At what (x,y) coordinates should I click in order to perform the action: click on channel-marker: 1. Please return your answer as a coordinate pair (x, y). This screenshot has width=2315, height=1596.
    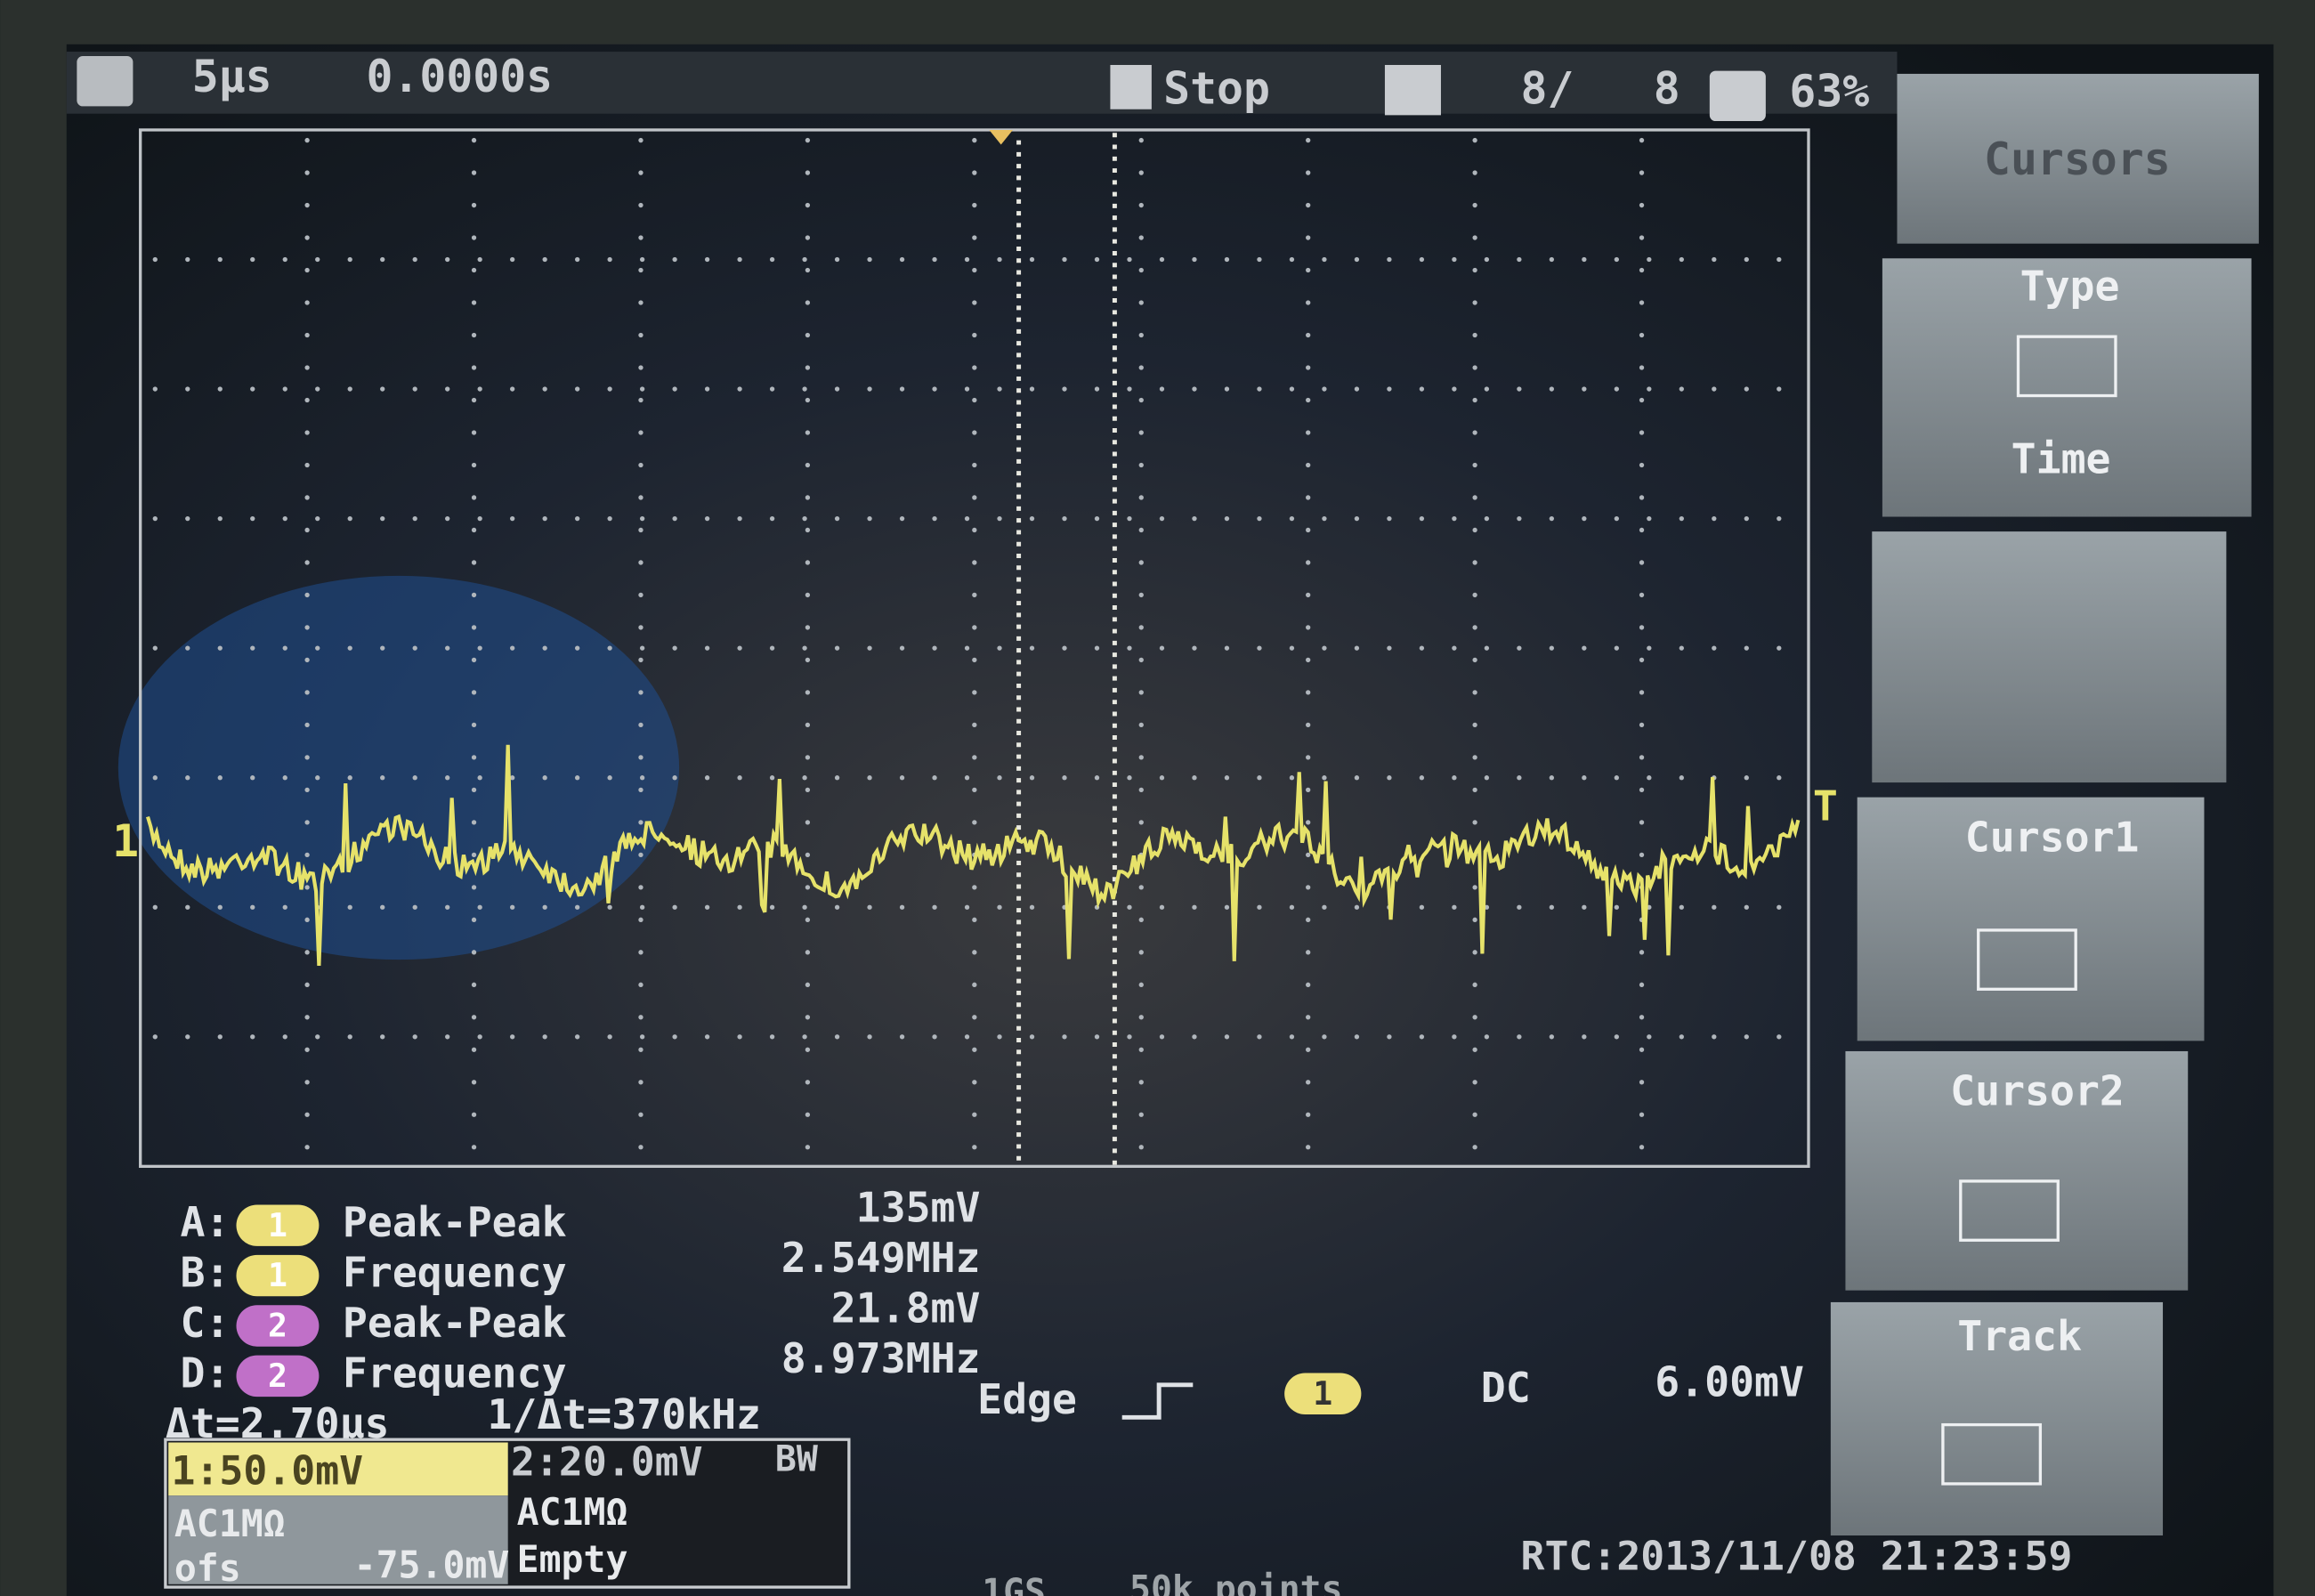
    Looking at the image, I should click on (126, 841).